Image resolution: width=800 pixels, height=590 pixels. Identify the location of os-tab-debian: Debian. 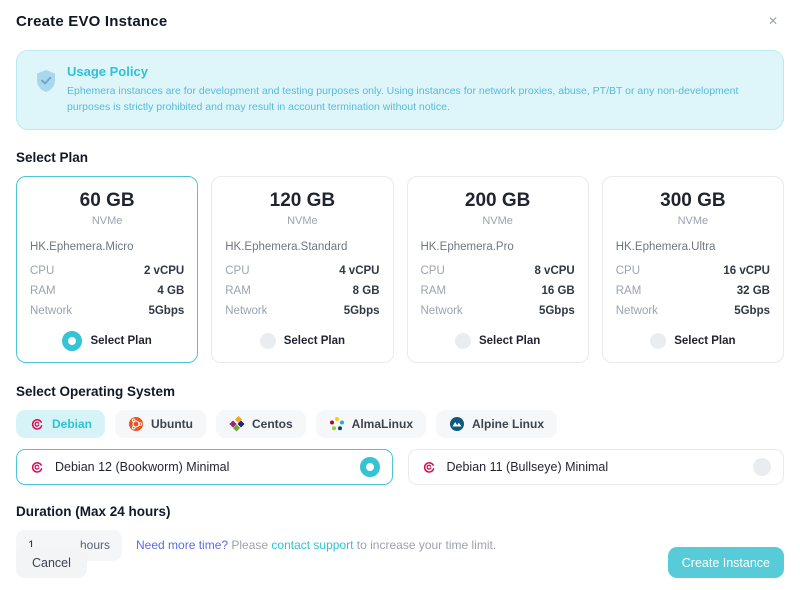
(61, 423).